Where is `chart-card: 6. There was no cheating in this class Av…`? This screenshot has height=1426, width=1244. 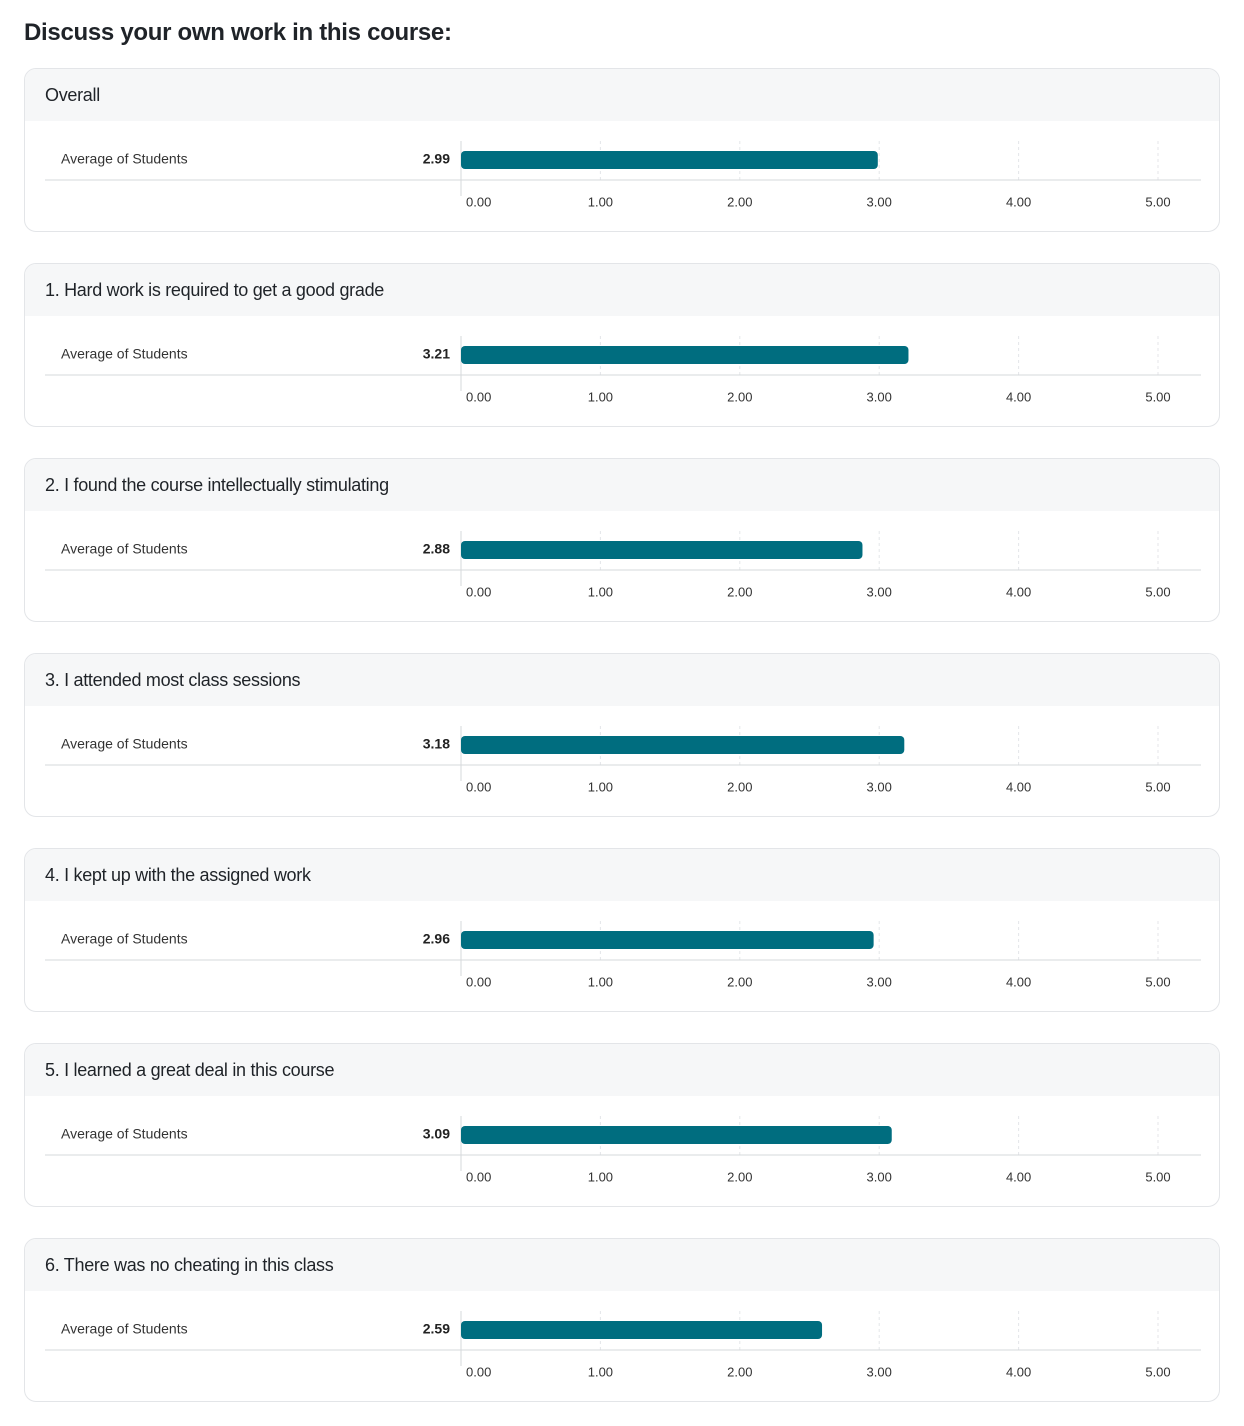
chart-card: 6. There was no cheating in this class Av… is located at coordinates (622, 1320).